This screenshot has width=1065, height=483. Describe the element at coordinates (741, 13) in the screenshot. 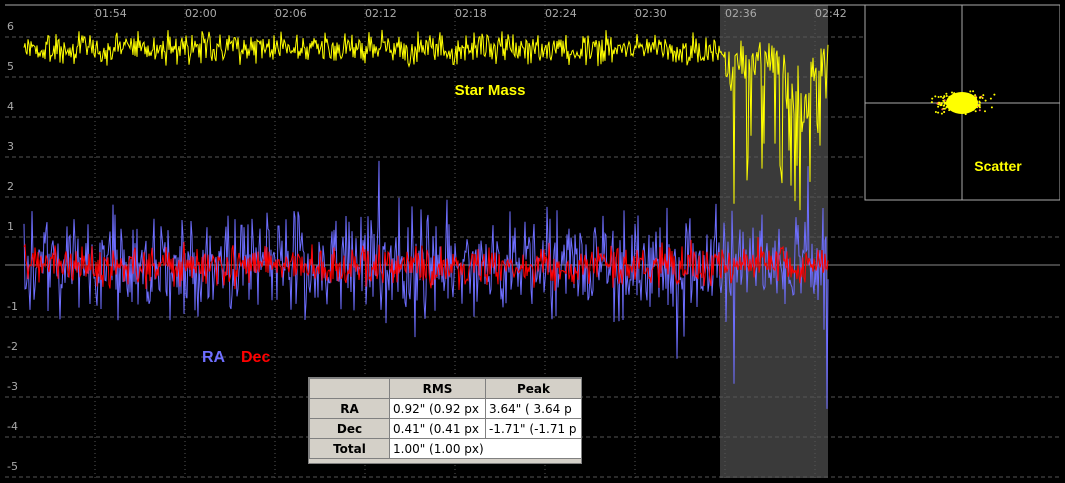

I see `x-tick-label: 02:36` at that location.